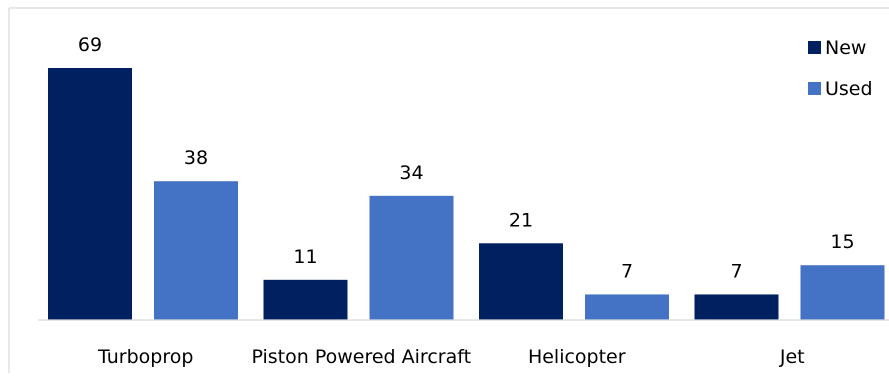  Describe the element at coordinates (627, 271) in the screenshot. I see `data-label-helicopter-used: 7` at that location.